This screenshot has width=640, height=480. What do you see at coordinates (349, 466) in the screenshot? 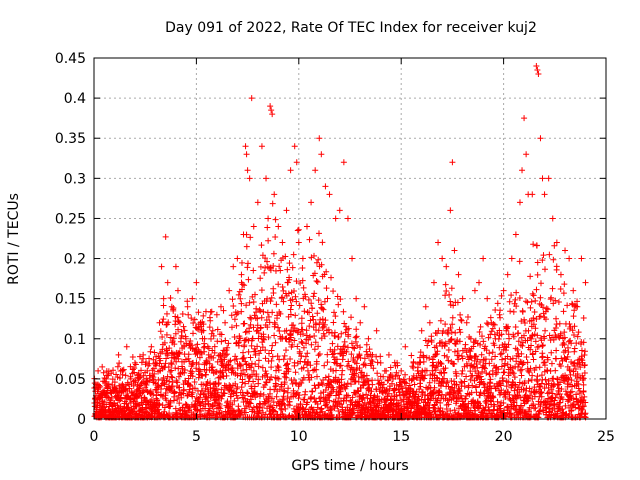
I see `x-axis-label: GPS time / hours` at bounding box center [349, 466].